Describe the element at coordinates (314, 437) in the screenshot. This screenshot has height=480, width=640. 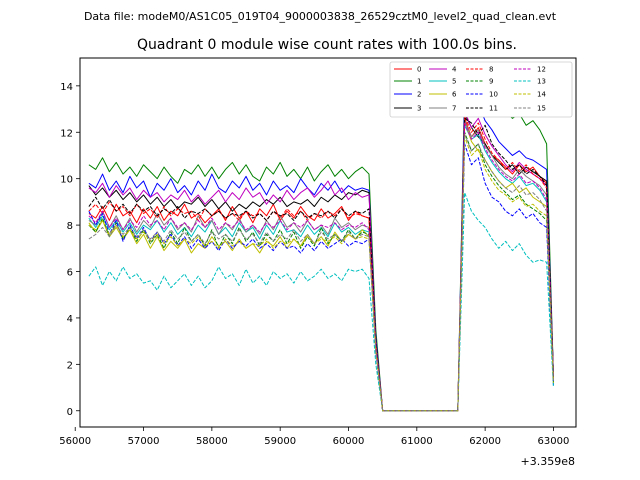
I see `x-axis: 56000 57000 58000 59000 60000 61000 62000 63000` at that location.